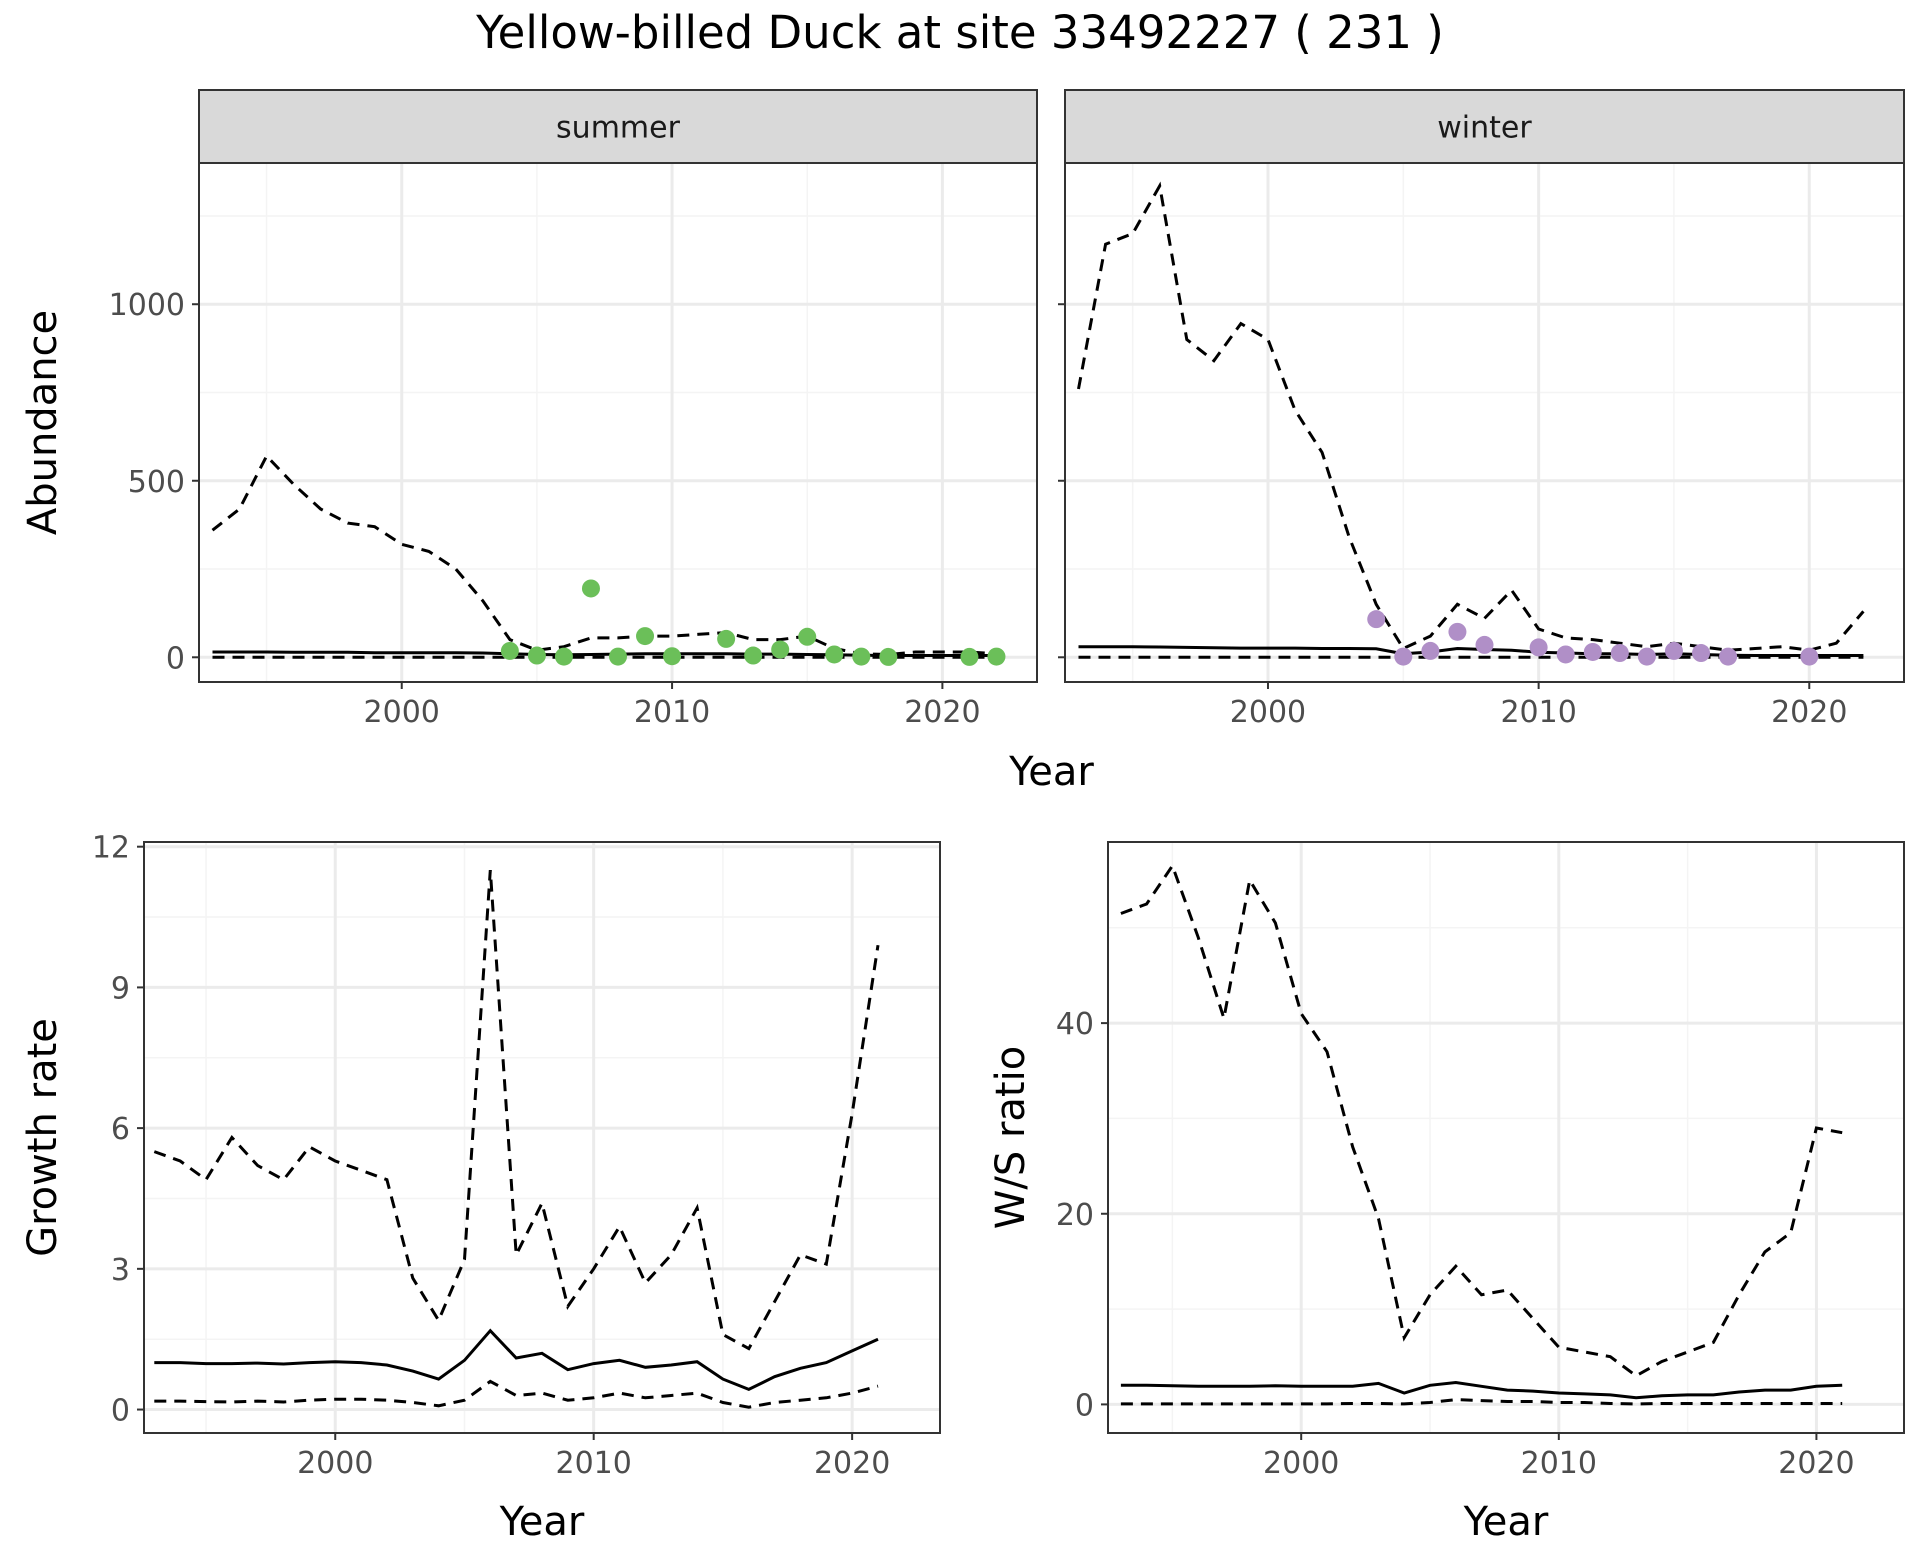 The width and height of the screenshot is (1920, 1560). I want to click on y-tick-label: 1000, so click(147, 305).